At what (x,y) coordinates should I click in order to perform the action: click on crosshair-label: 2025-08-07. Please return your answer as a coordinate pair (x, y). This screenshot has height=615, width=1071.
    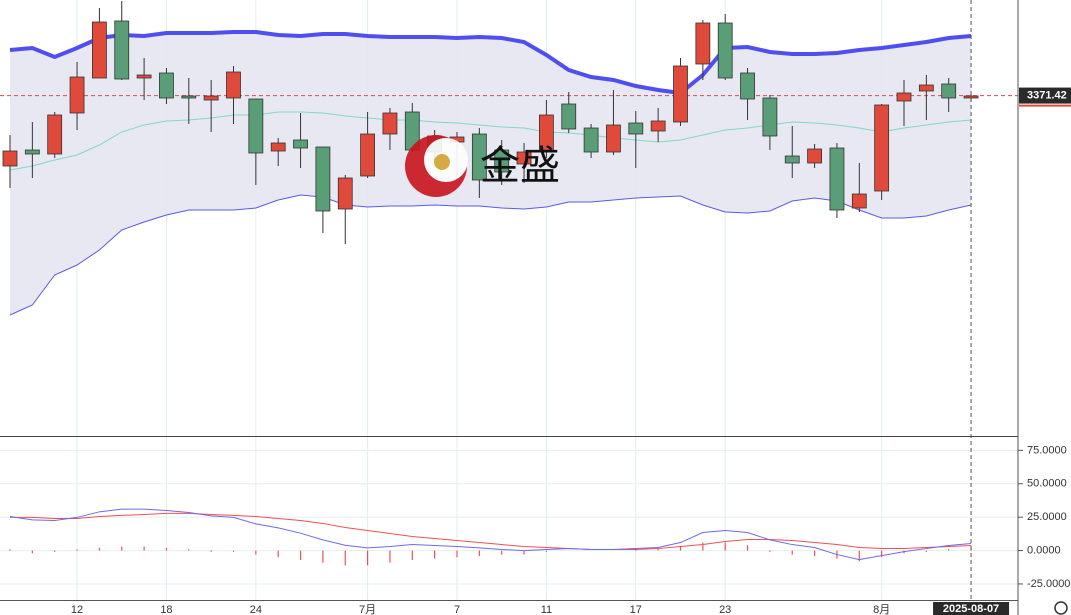
    Looking at the image, I should click on (971, 609).